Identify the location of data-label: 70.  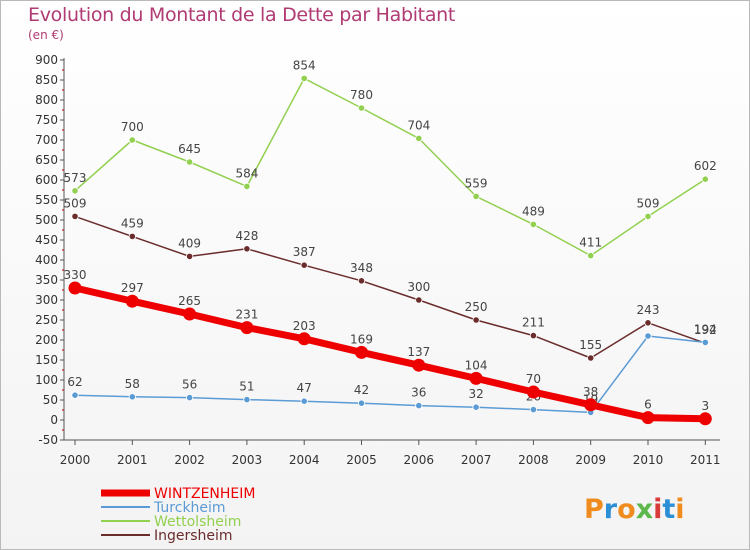
(533, 379).